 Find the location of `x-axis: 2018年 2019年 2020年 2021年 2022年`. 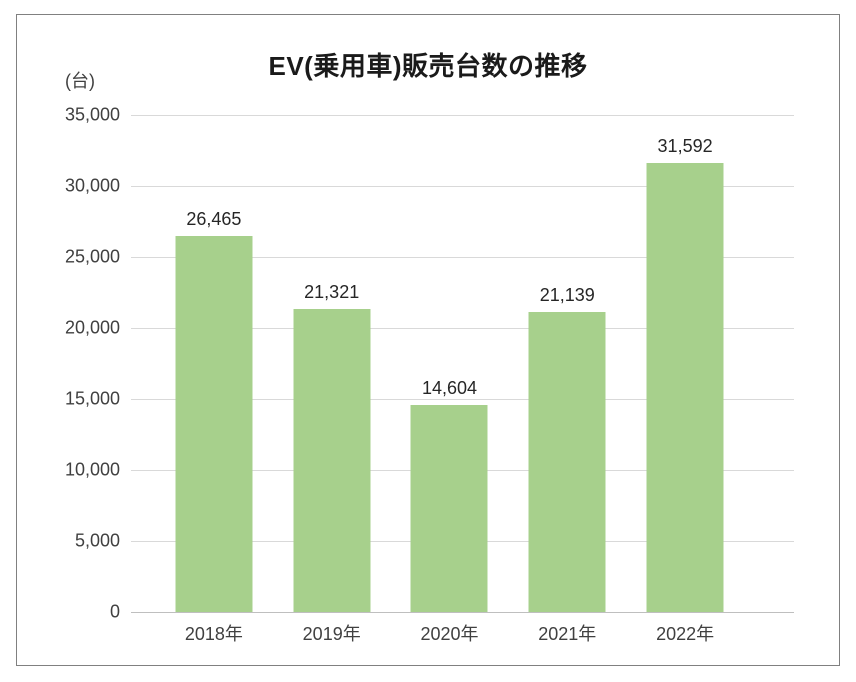

x-axis: 2018年 2019年 2020年 2021年 2022年 is located at coordinates (449, 633).